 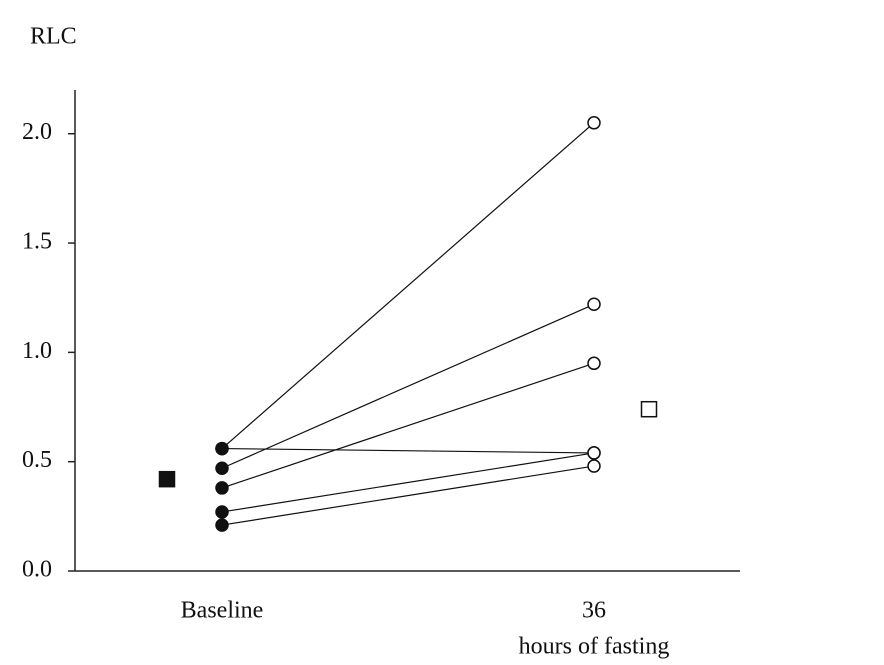 I want to click on y-tick-label: 1.5, so click(x=37, y=242).